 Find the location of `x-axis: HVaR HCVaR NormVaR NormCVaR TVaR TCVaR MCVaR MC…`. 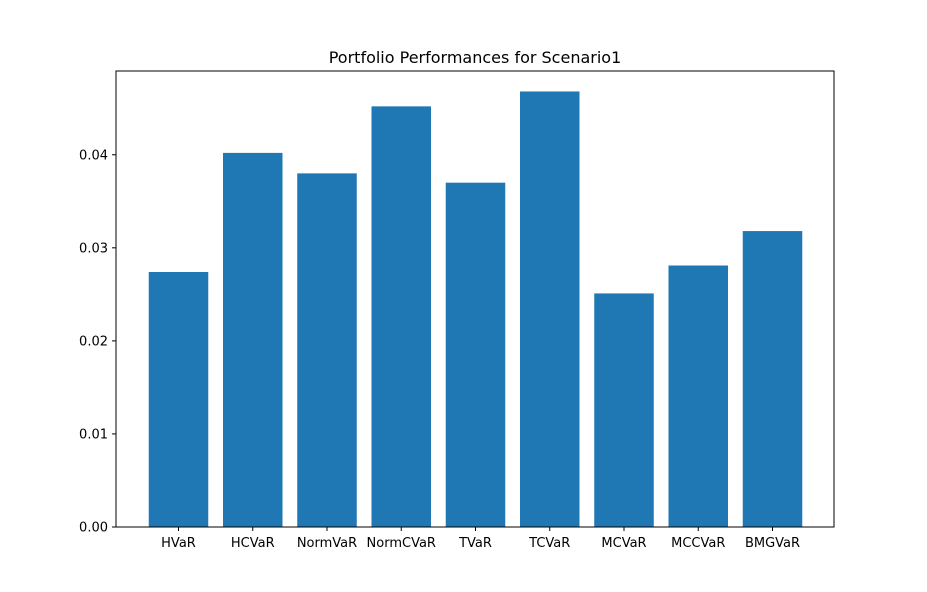

x-axis: HVaR HCVaR NormVaR NormCVaR TVaR TCVaR MCVaR MC… is located at coordinates (480, 539).